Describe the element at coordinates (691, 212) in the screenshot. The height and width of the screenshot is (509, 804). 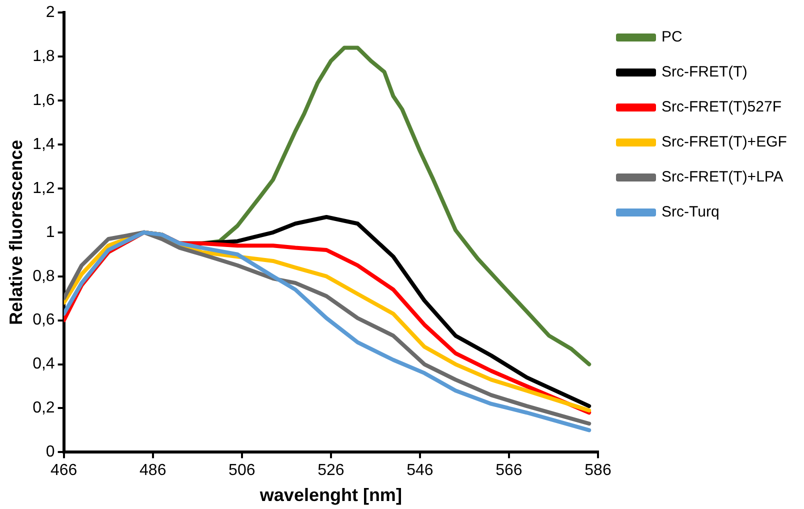
I see `legend-label: Src-Turq` at that location.